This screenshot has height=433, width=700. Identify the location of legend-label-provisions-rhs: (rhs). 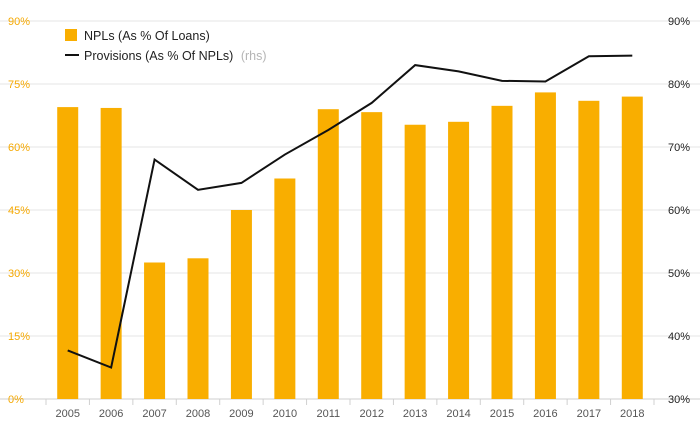
(254, 56).